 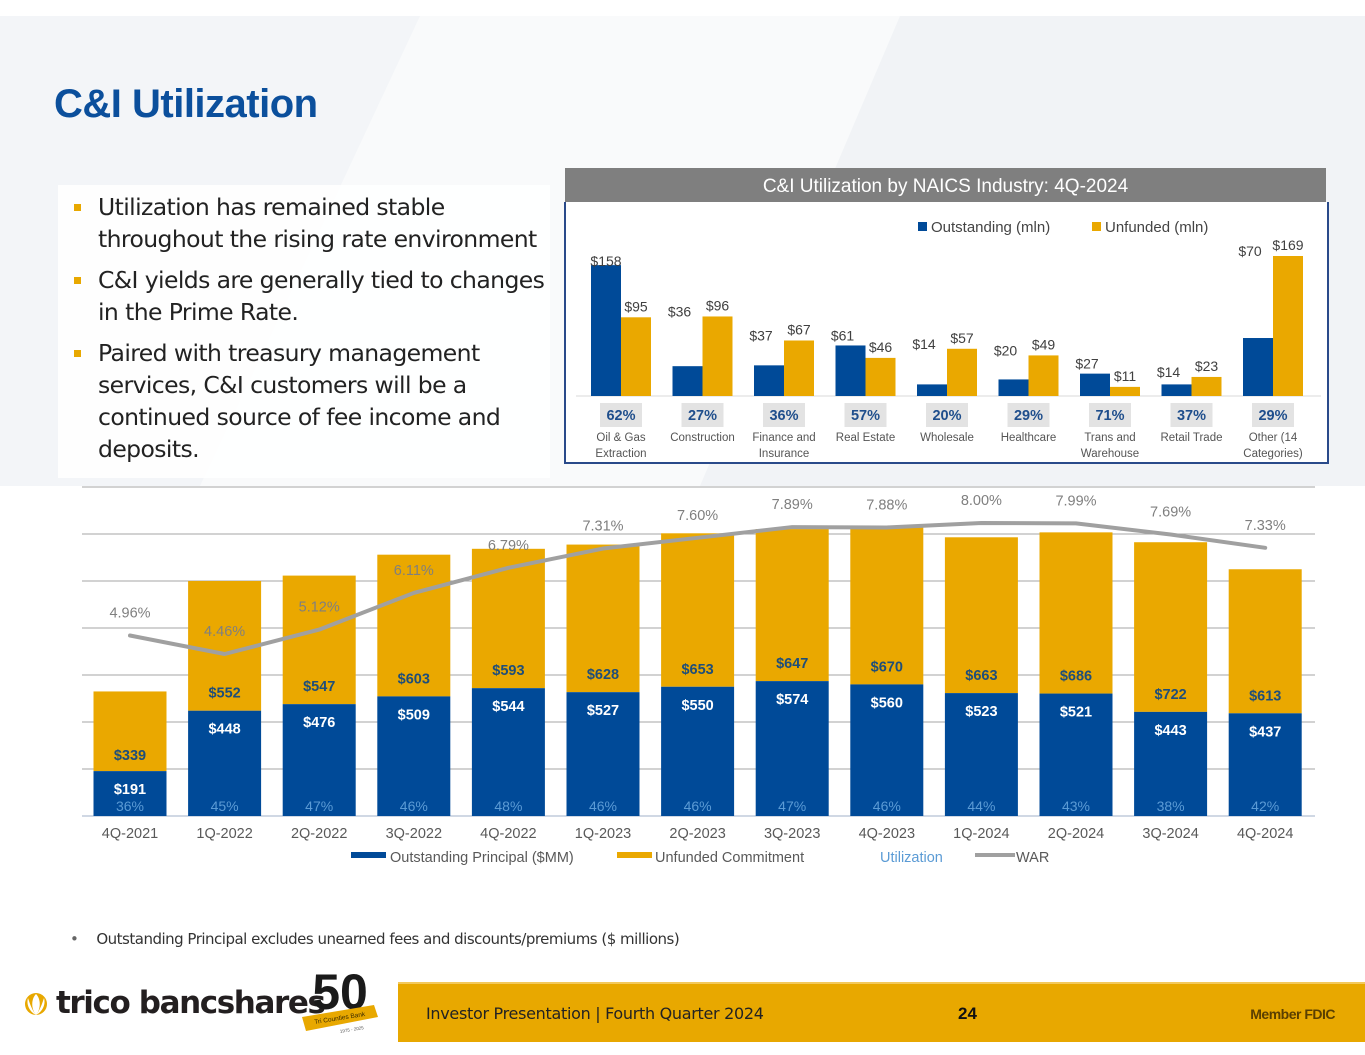 I want to click on x-tick-label: 1Q-2022, so click(x=224, y=834).